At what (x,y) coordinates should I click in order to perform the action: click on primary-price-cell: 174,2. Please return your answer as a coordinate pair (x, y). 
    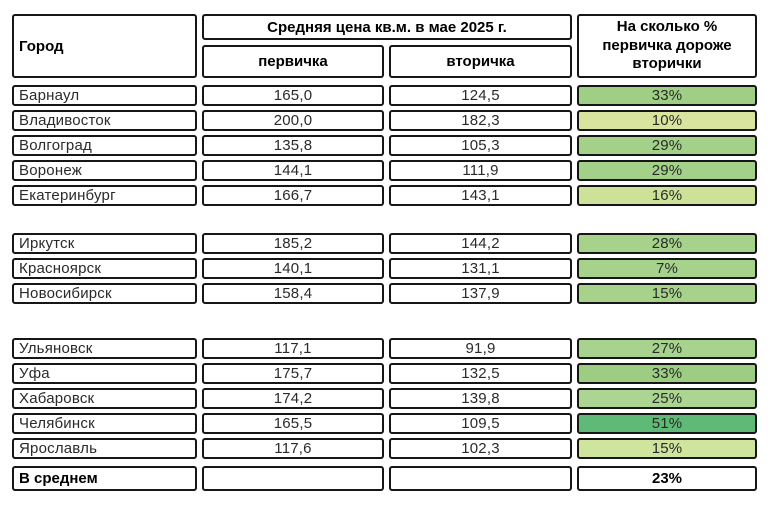
    Looking at the image, I should click on (293, 398).